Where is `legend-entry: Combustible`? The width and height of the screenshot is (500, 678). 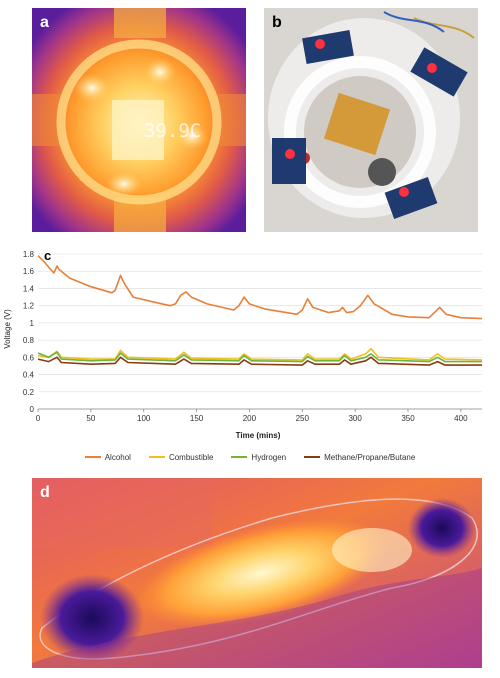 legend-entry: Combustible is located at coordinates (181, 457).